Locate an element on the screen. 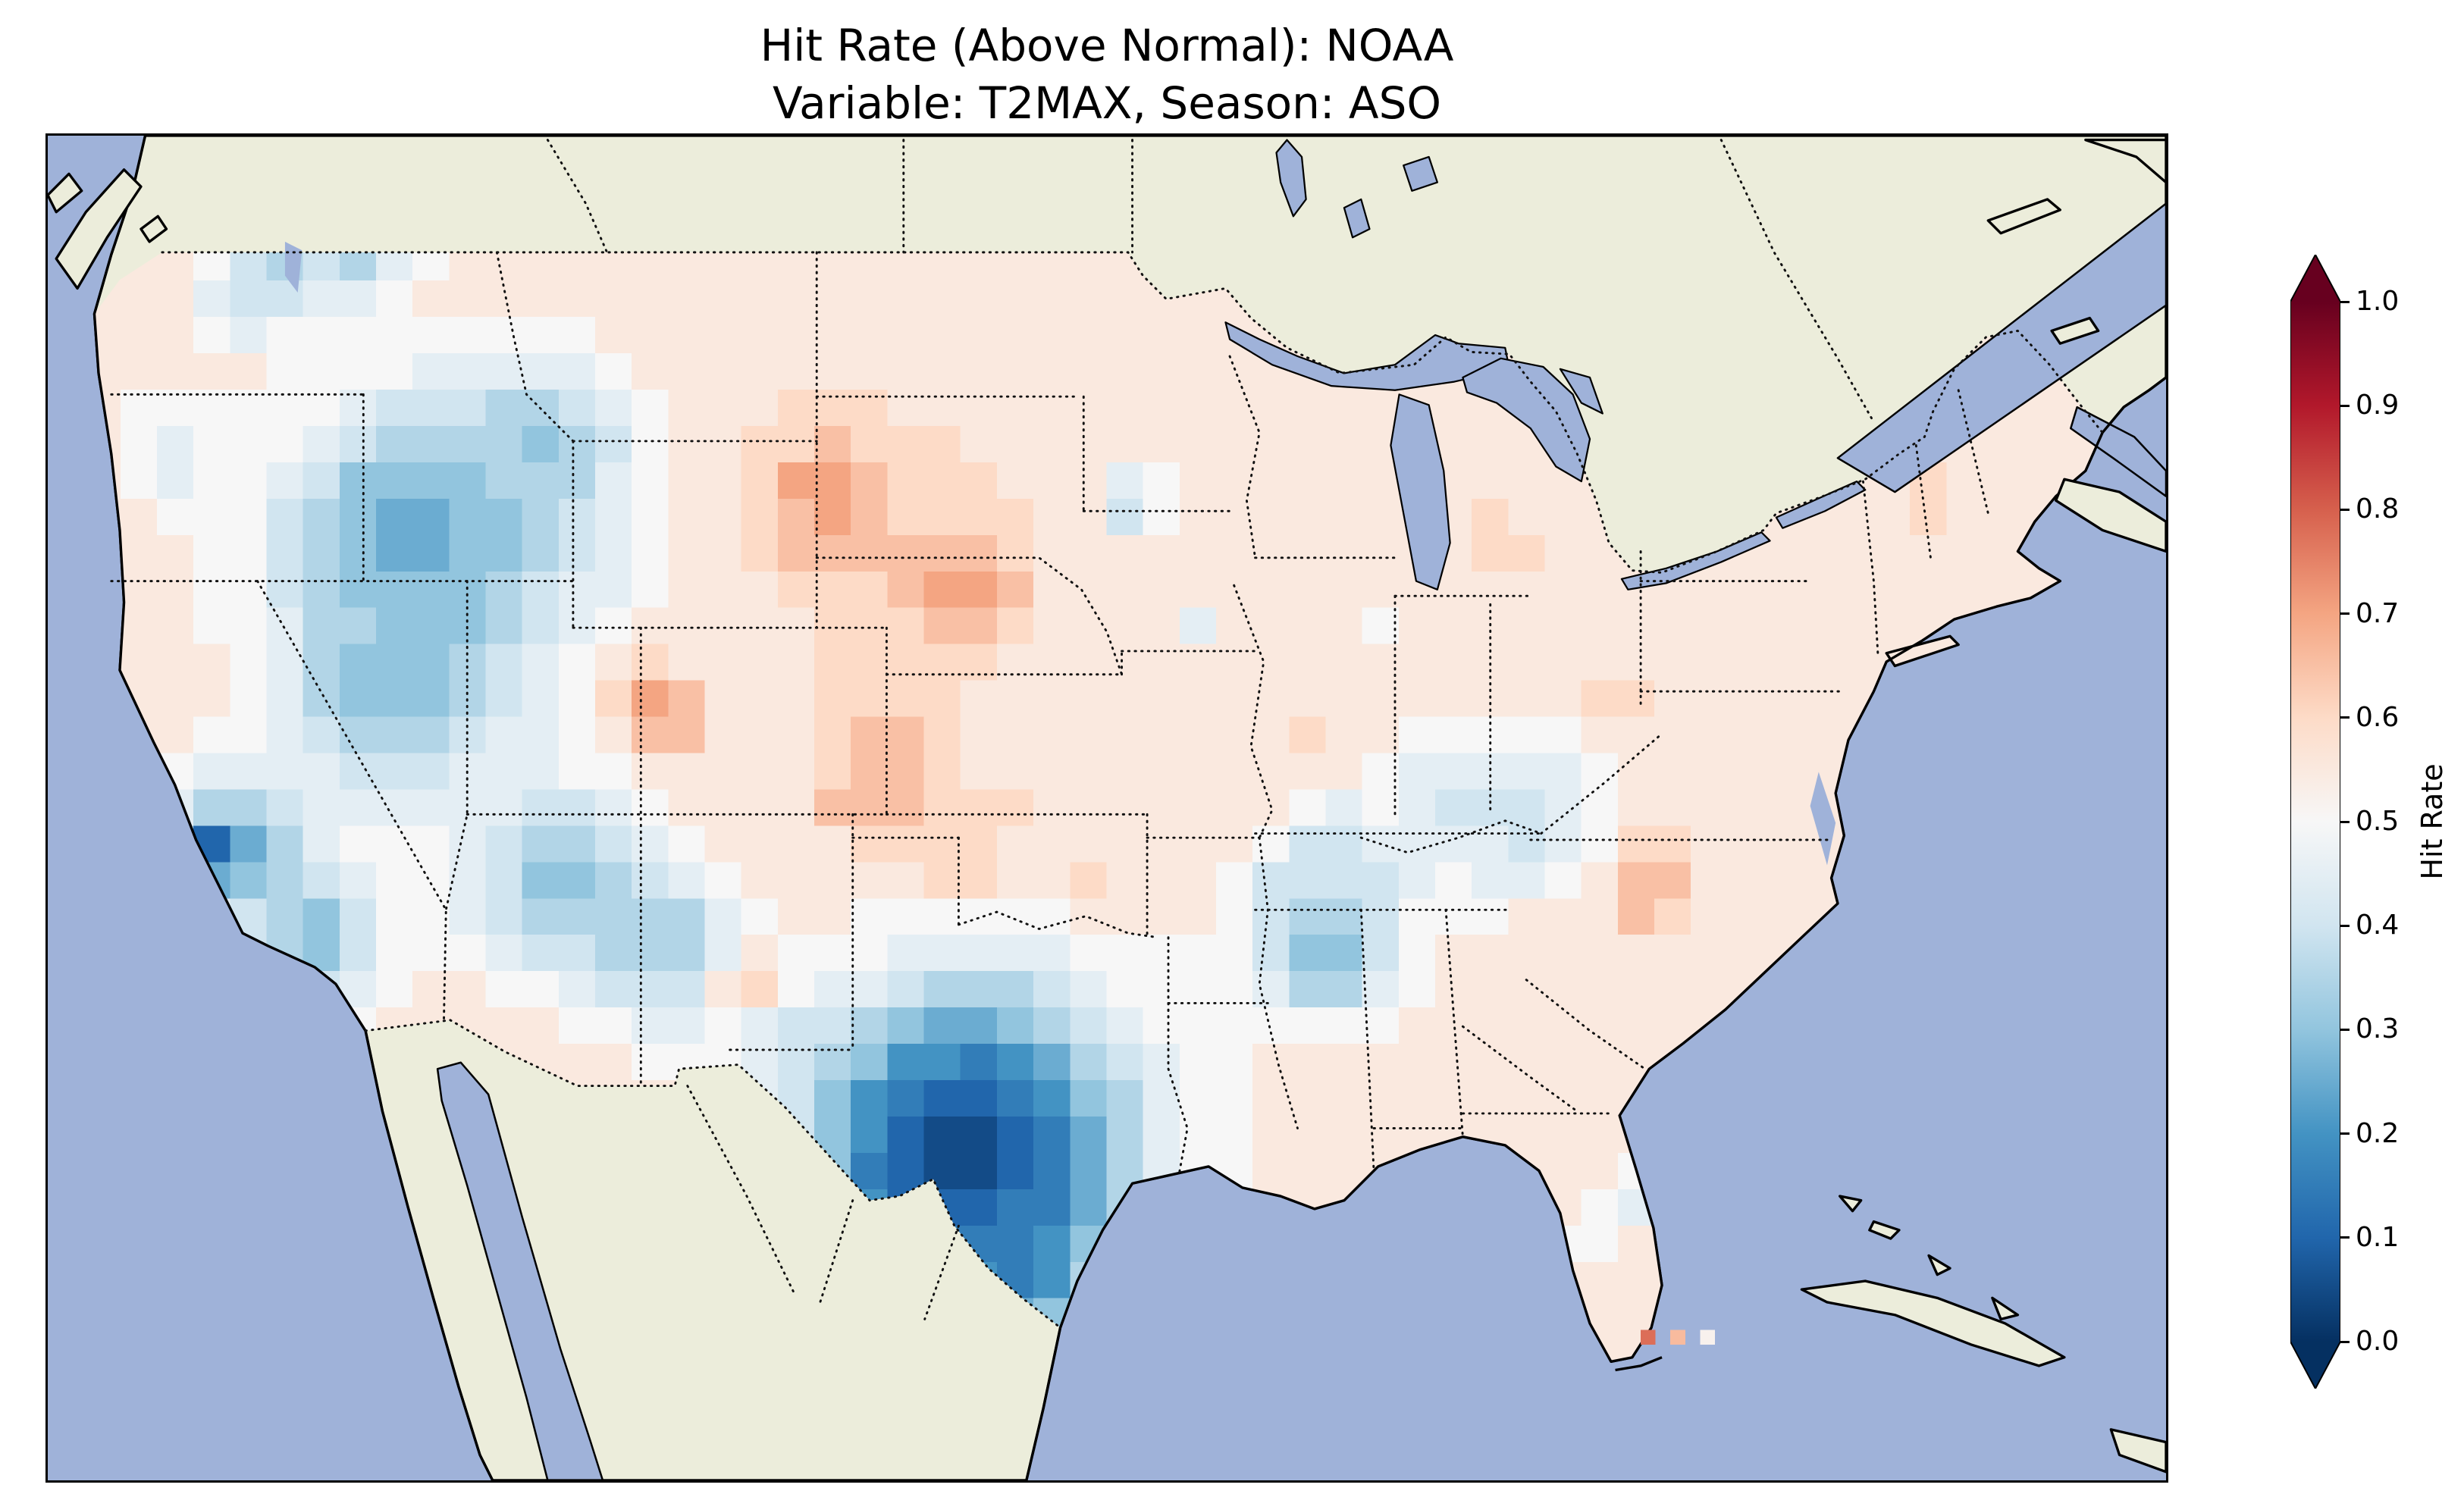  lake-nipigon is located at coordinates (1420, 173).